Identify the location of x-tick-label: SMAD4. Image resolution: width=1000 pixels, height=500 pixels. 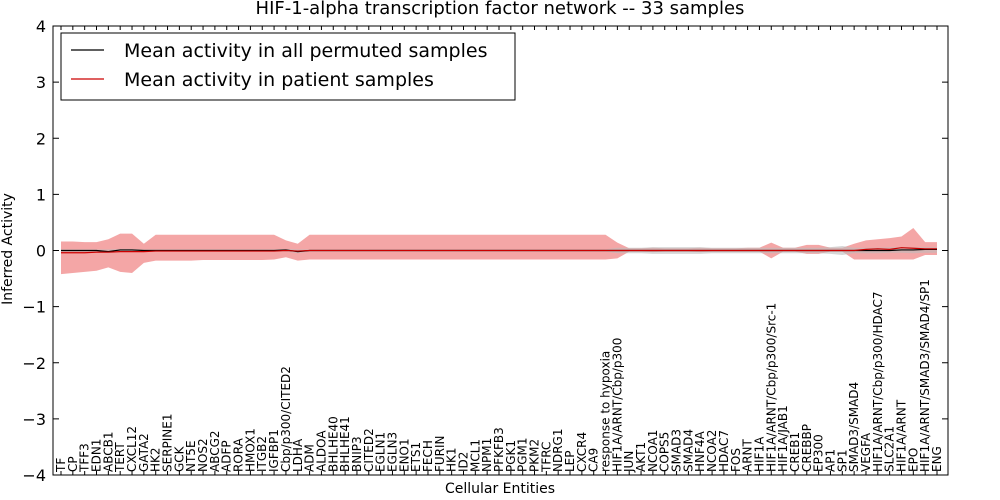
(688, 450).